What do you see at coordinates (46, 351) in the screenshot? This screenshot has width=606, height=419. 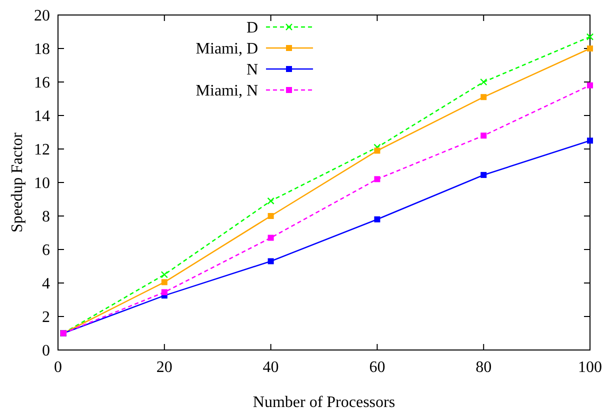 I see `y-tick-label: 0` at bounding box center [46, 351].